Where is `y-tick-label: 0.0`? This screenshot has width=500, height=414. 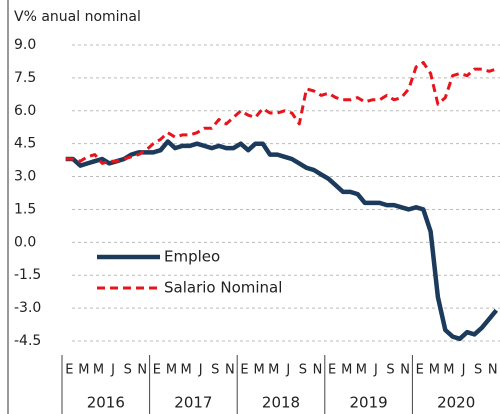
y-tick-label: 0.0 is located at coordinates (25, 242).